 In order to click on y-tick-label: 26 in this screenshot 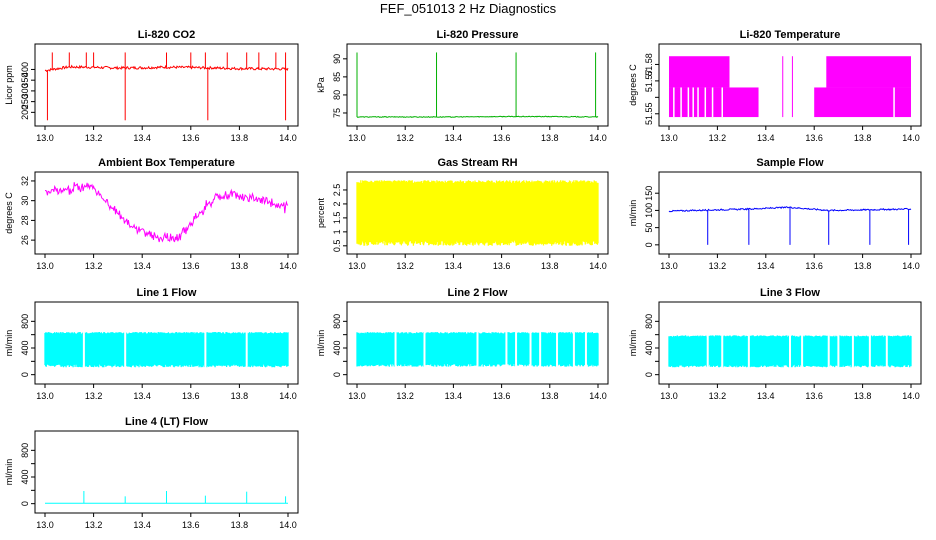, I will do `click(25, 240)`.